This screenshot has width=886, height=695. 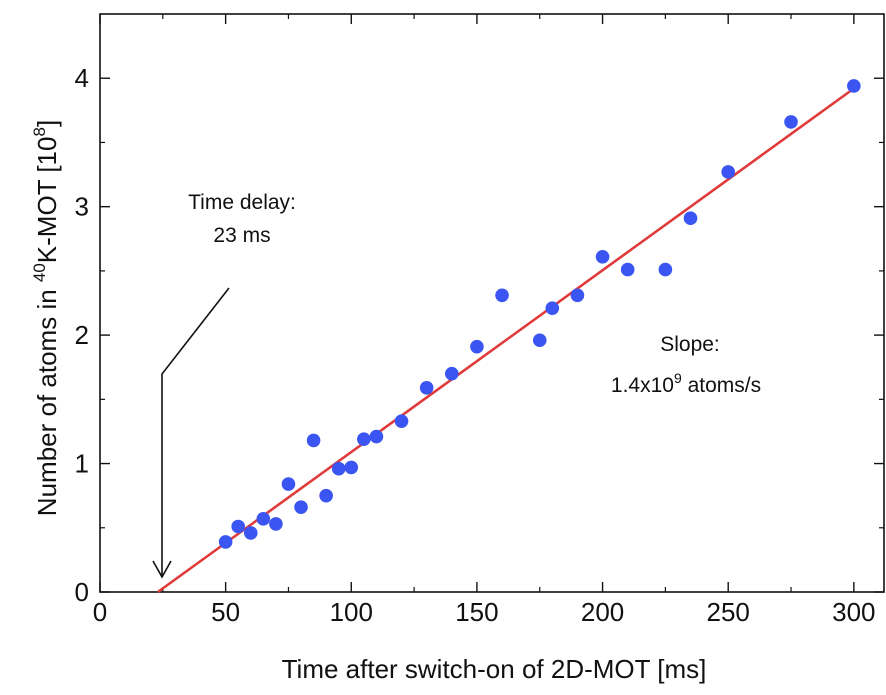 I want to click on y-axis-title: Number of atoms in 40K-MOT [108], so click(x=46, y=318).